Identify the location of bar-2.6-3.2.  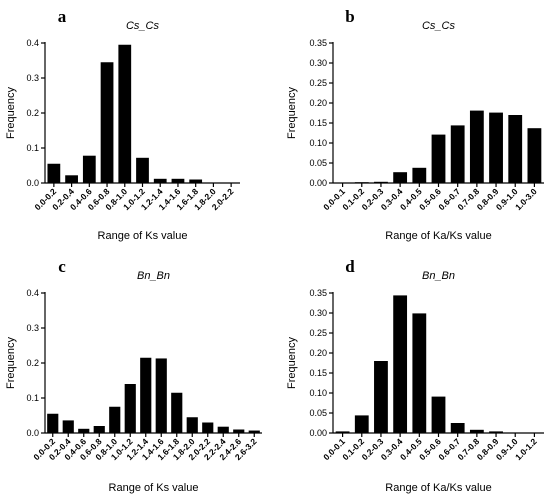
(254, 431).